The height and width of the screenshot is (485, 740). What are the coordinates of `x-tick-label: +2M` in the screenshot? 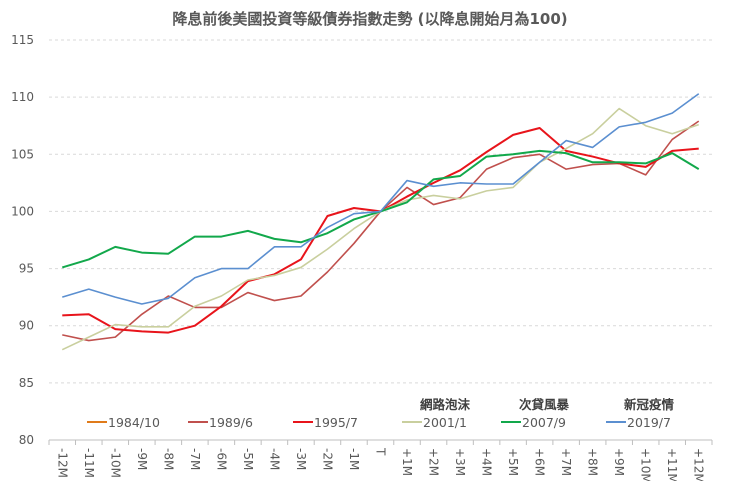 It's located at (434, 462).